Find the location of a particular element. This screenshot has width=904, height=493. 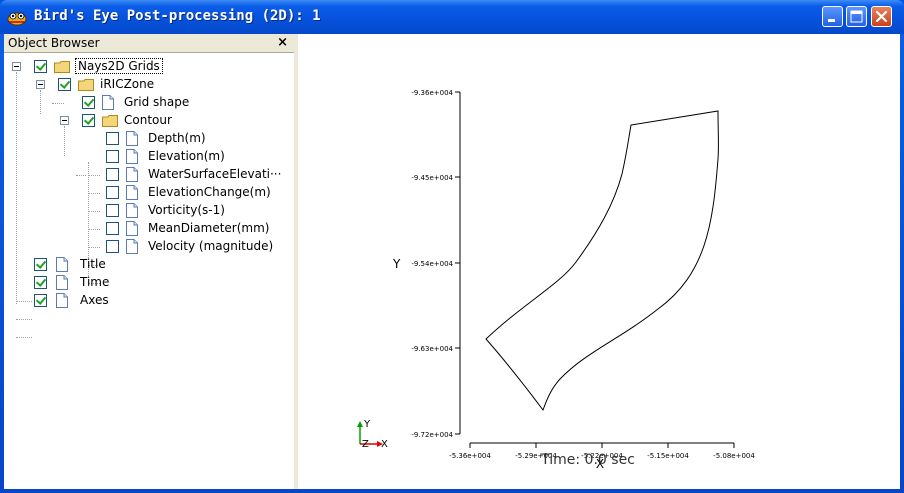

tree-node-nays2d-grids: Nays2D Grids is located at coordinates (149, 67).